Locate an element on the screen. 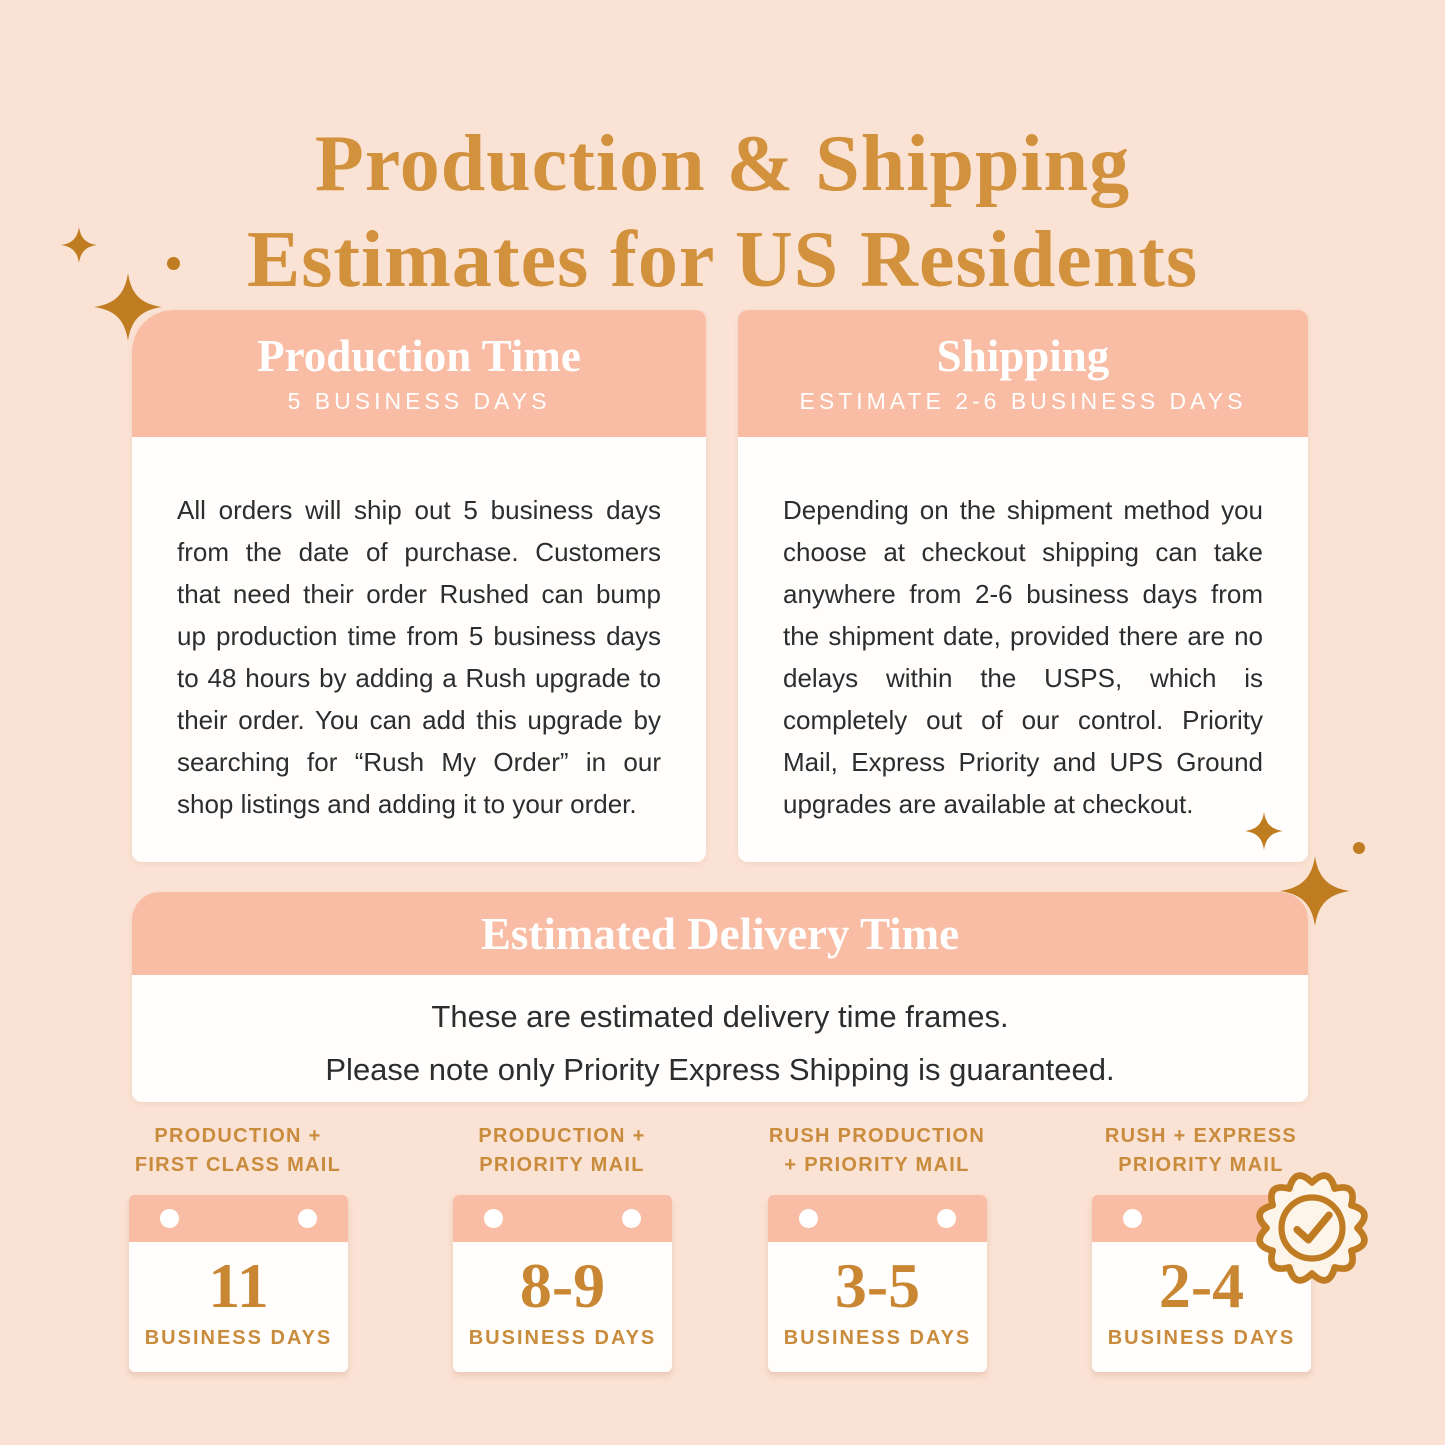  calendar-icon: 8-9 BUSINESS DAYS is located at coordinates (562, 1283).